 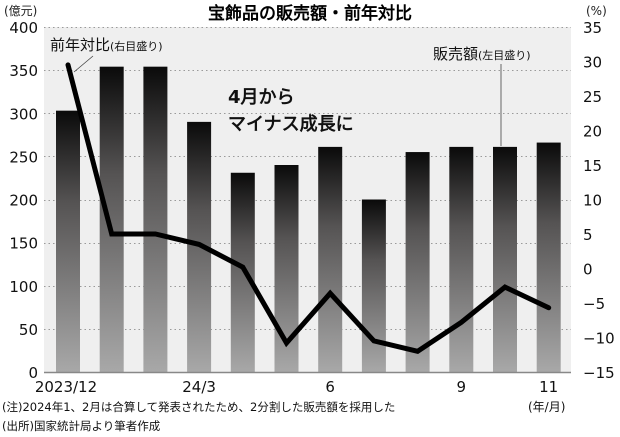 What do you see at coordinates (594, 304) in the screenshot?
I see `right-tick-label: −5` at bounding box center [594, 304].